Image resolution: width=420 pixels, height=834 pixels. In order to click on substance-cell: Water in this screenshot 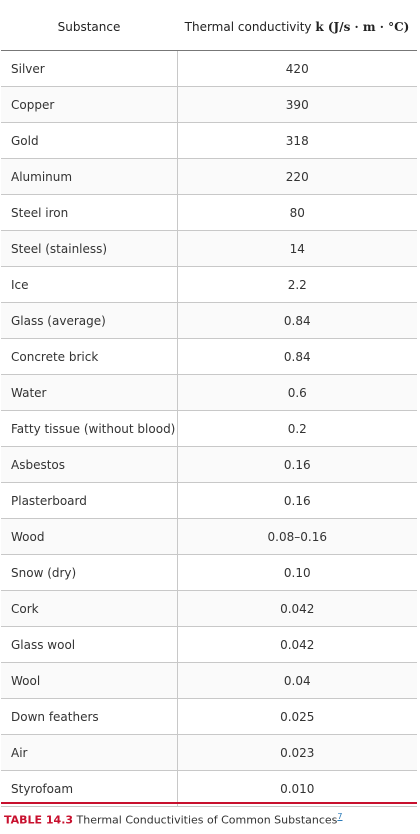, I will do `click(89, 392)`.